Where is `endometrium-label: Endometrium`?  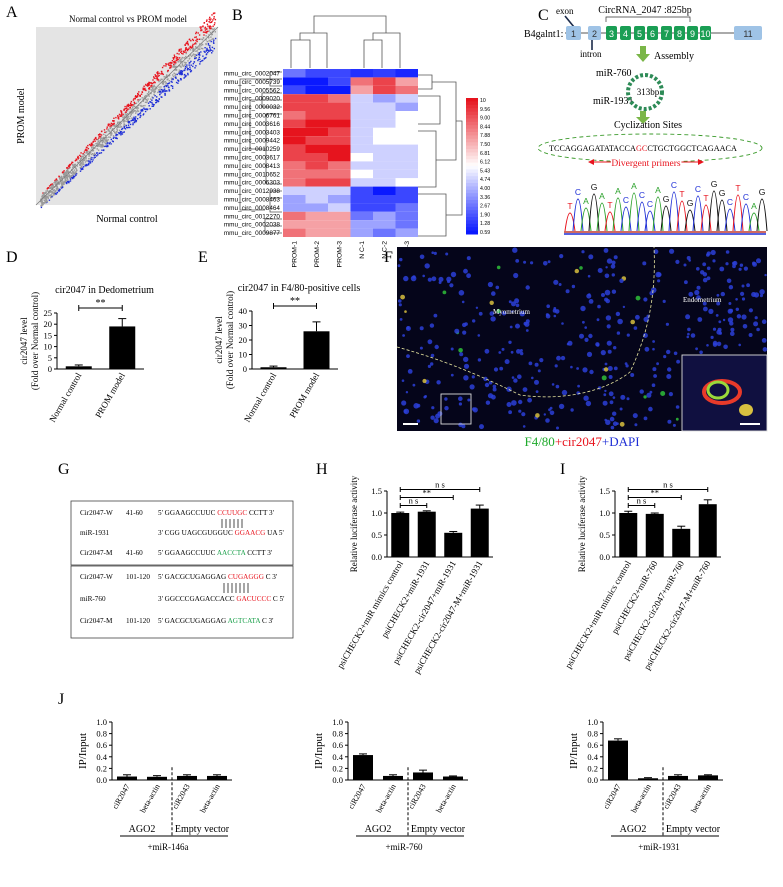 endometrium-label: Endometrium is located at coordinates (702, 300).